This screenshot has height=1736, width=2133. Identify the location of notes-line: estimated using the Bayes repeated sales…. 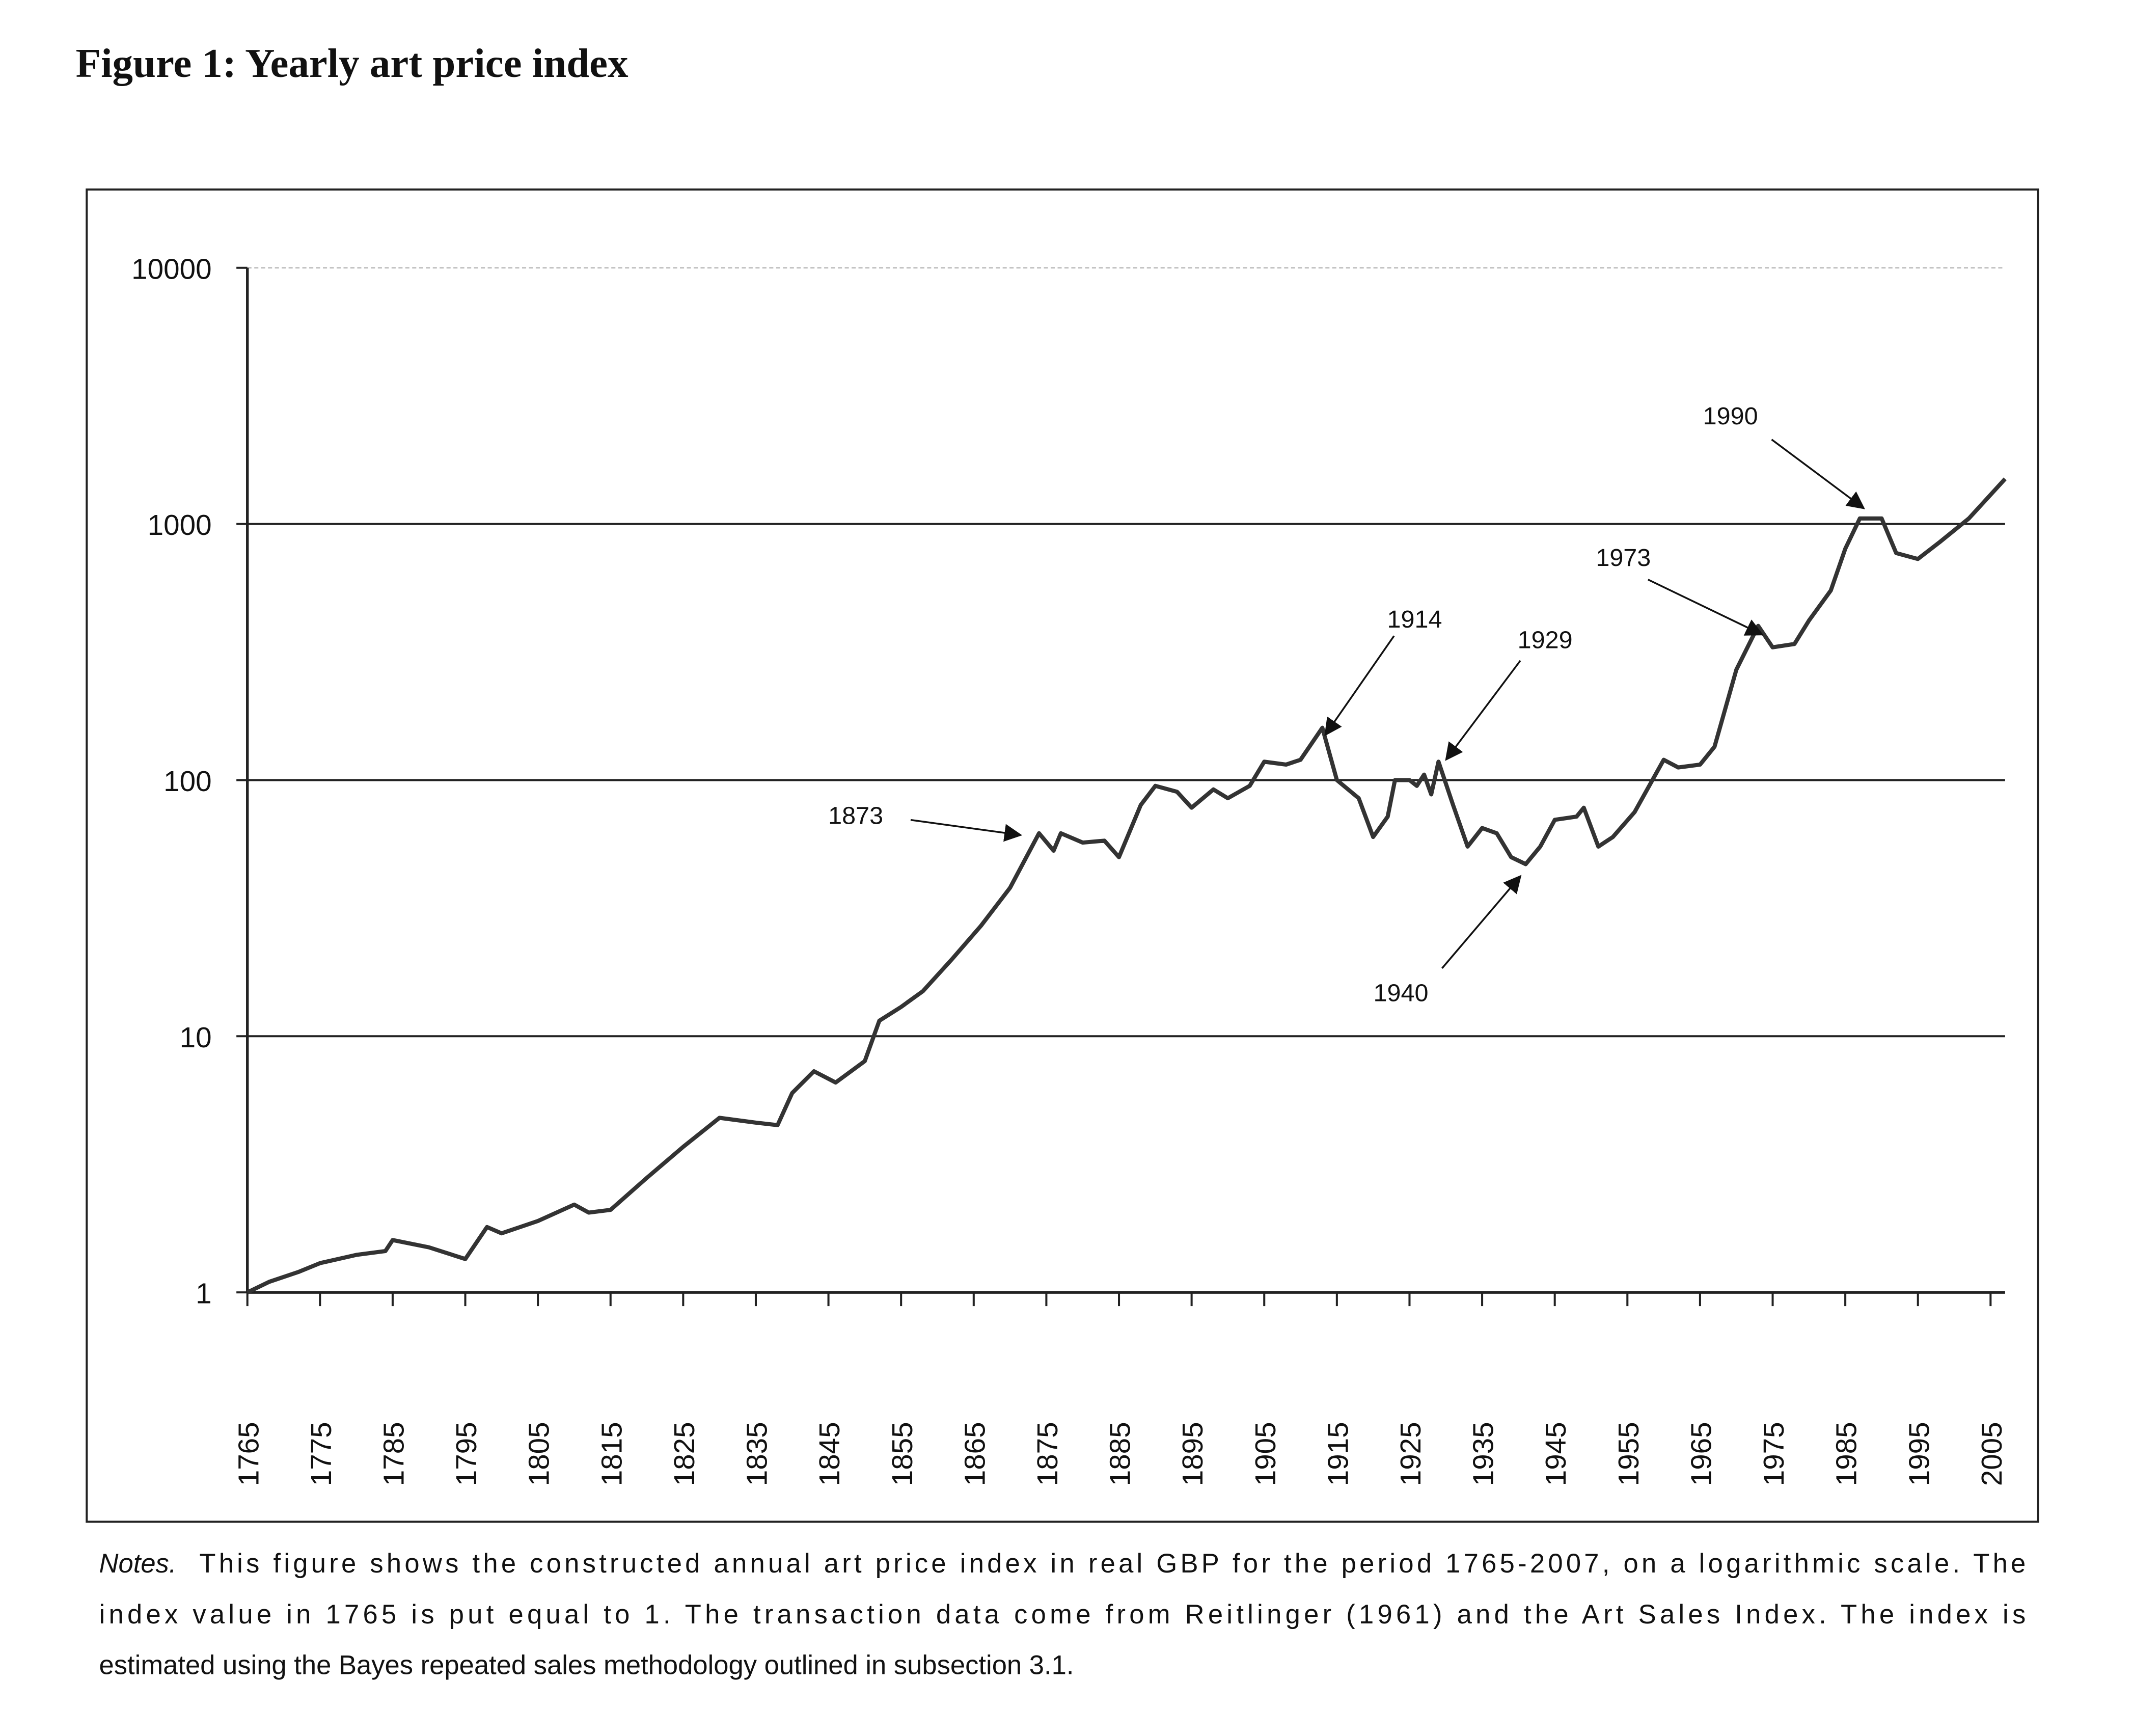
(587, 1665).